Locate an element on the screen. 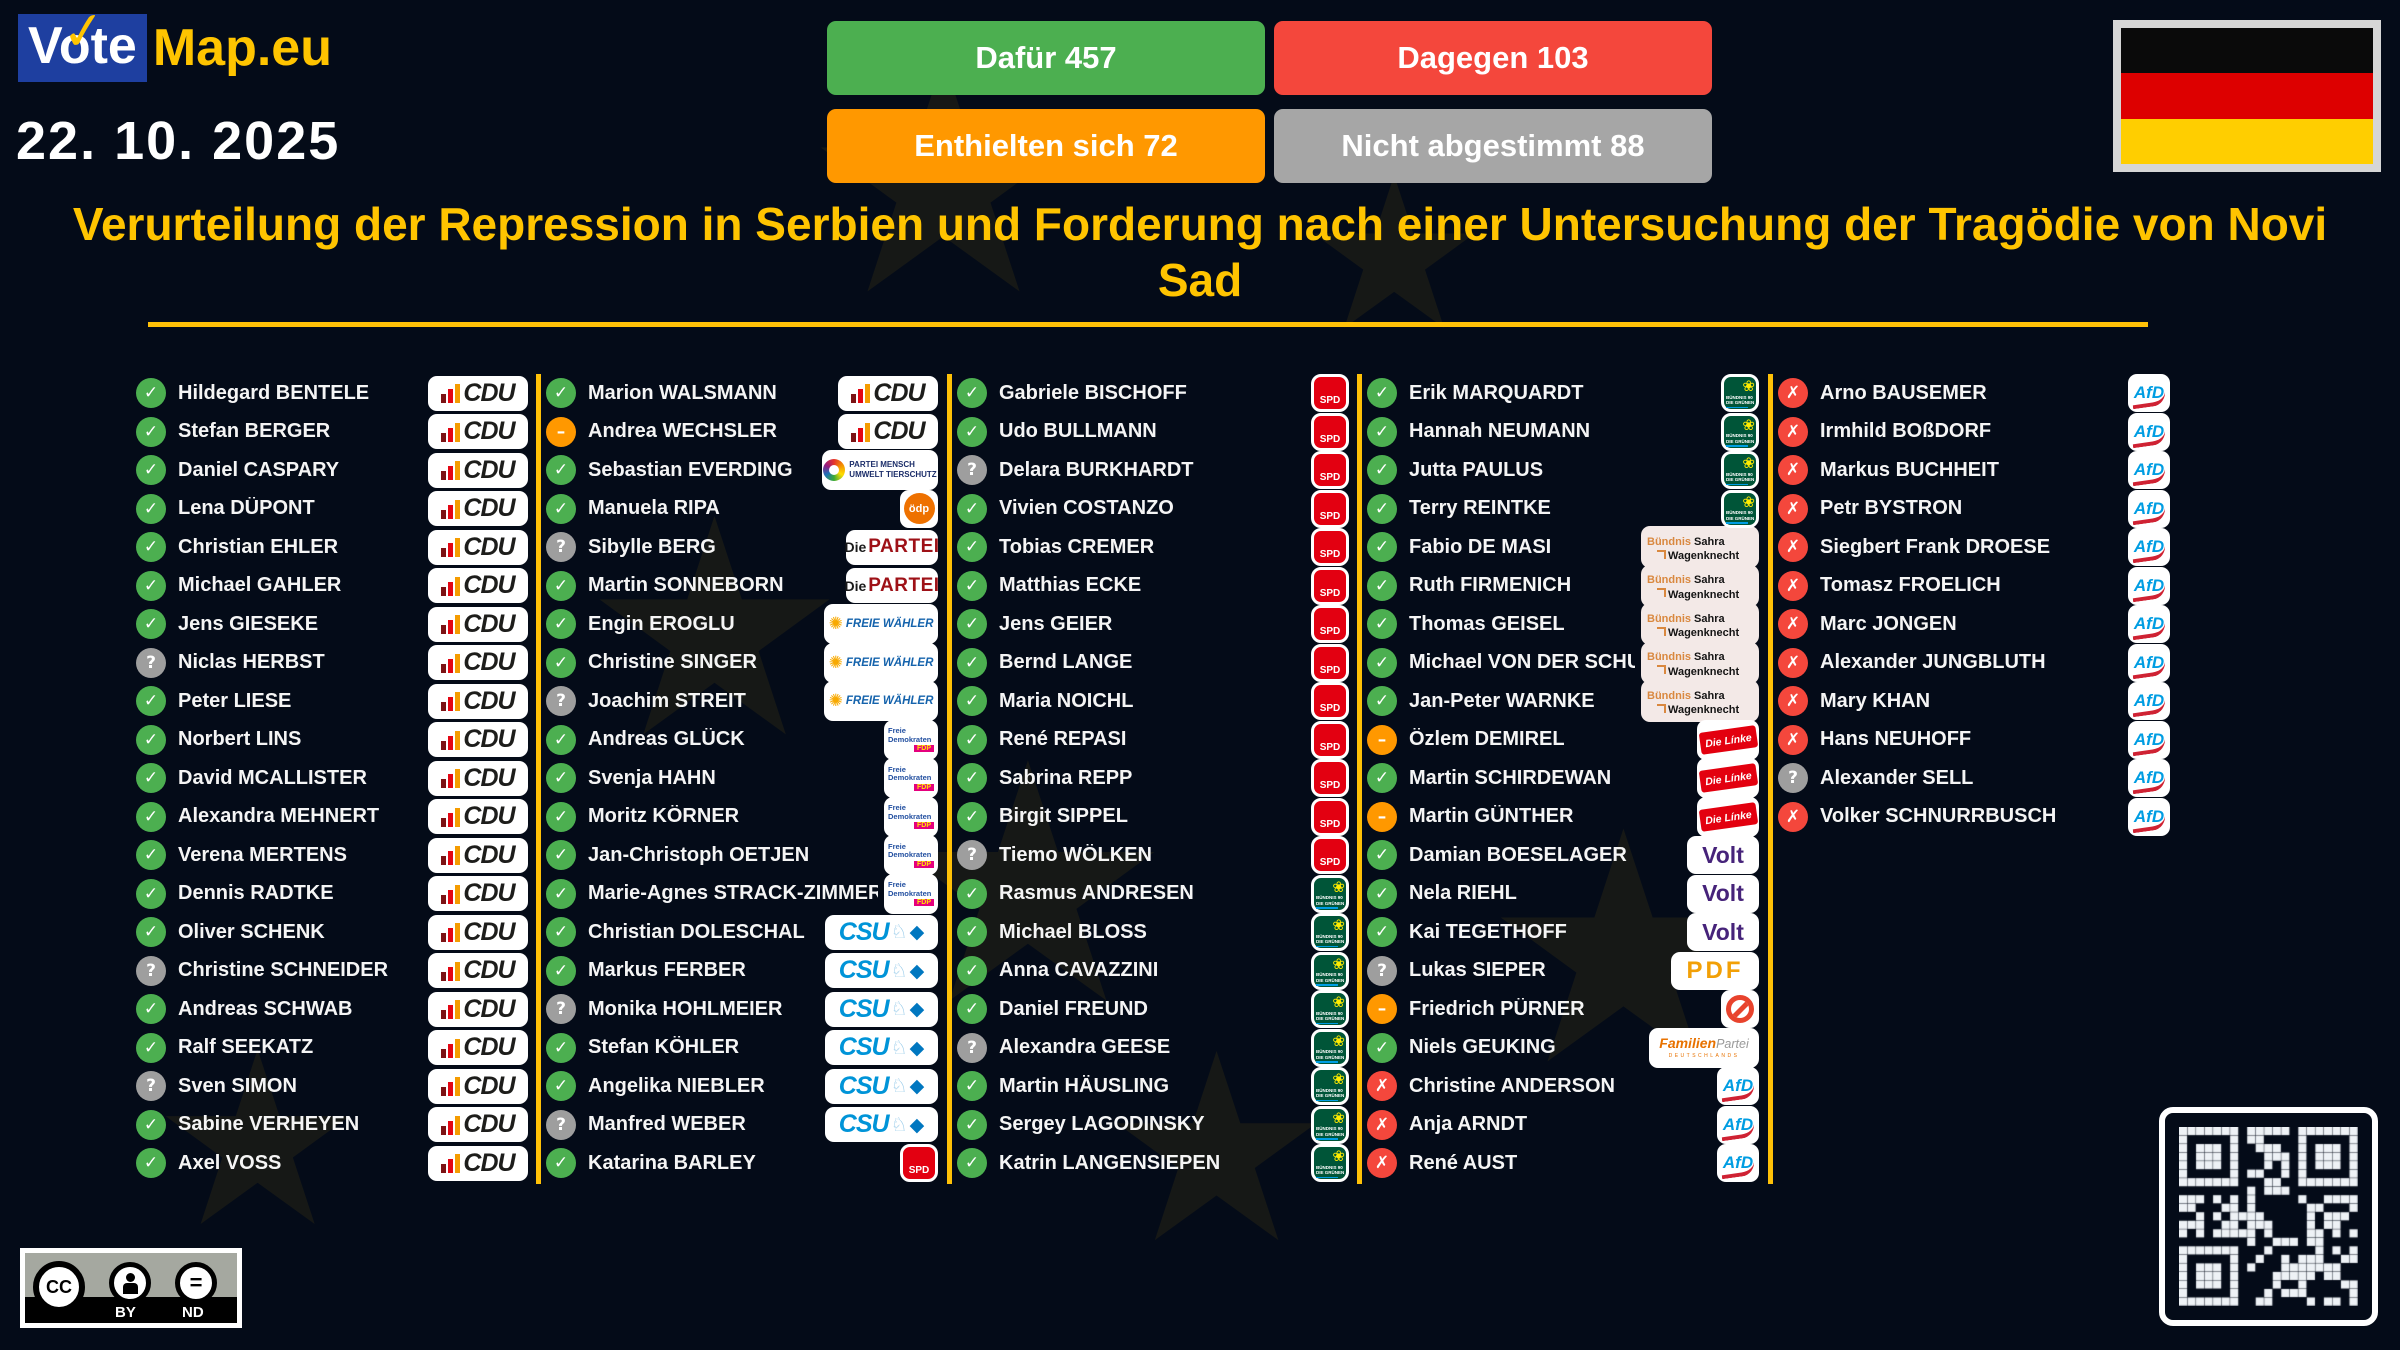 Image resolution: width=2400 pixels, height=1350 pixels. title-divider is located at coordinates (1148, 324).